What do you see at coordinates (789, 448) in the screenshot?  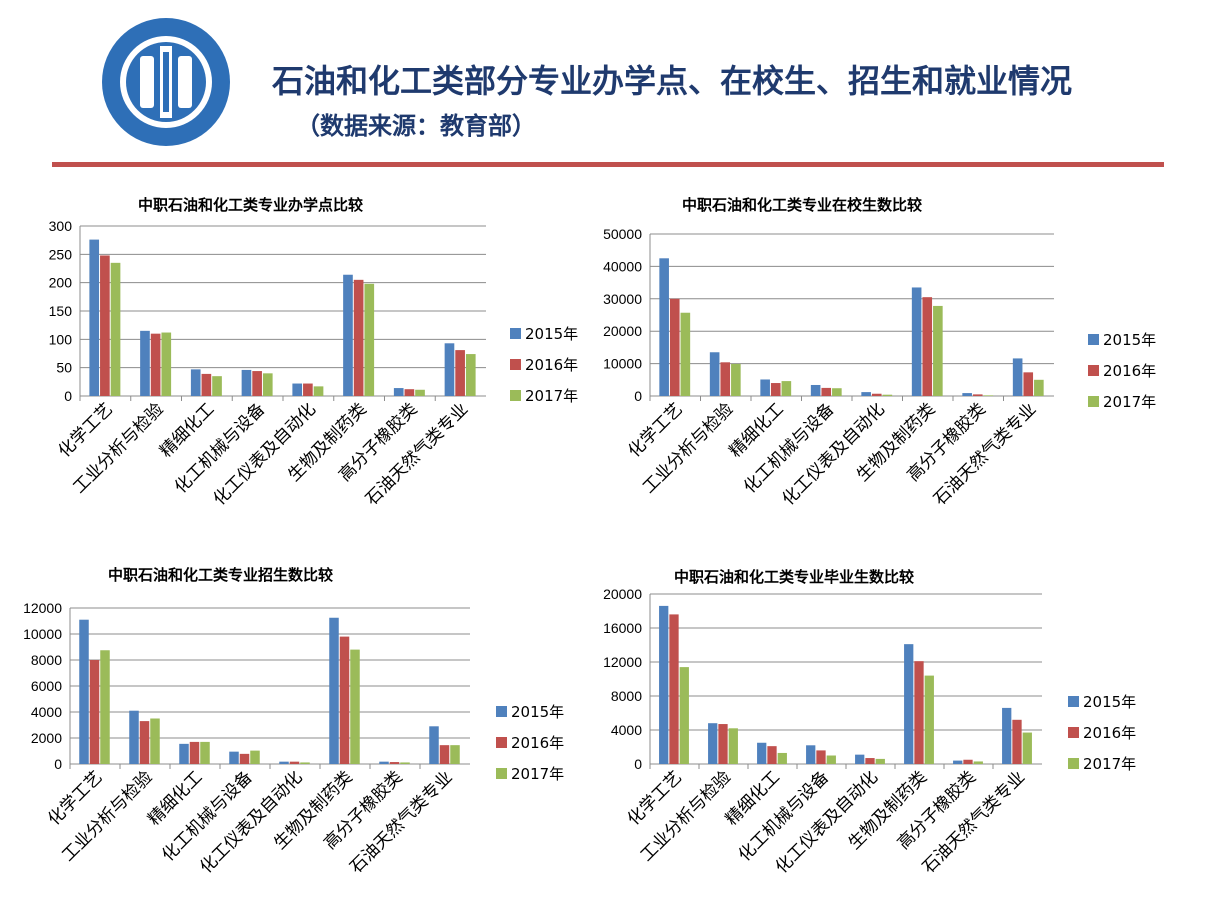 I see `x-category-label: 化工机械与设备` at bounding box center [789, 448].